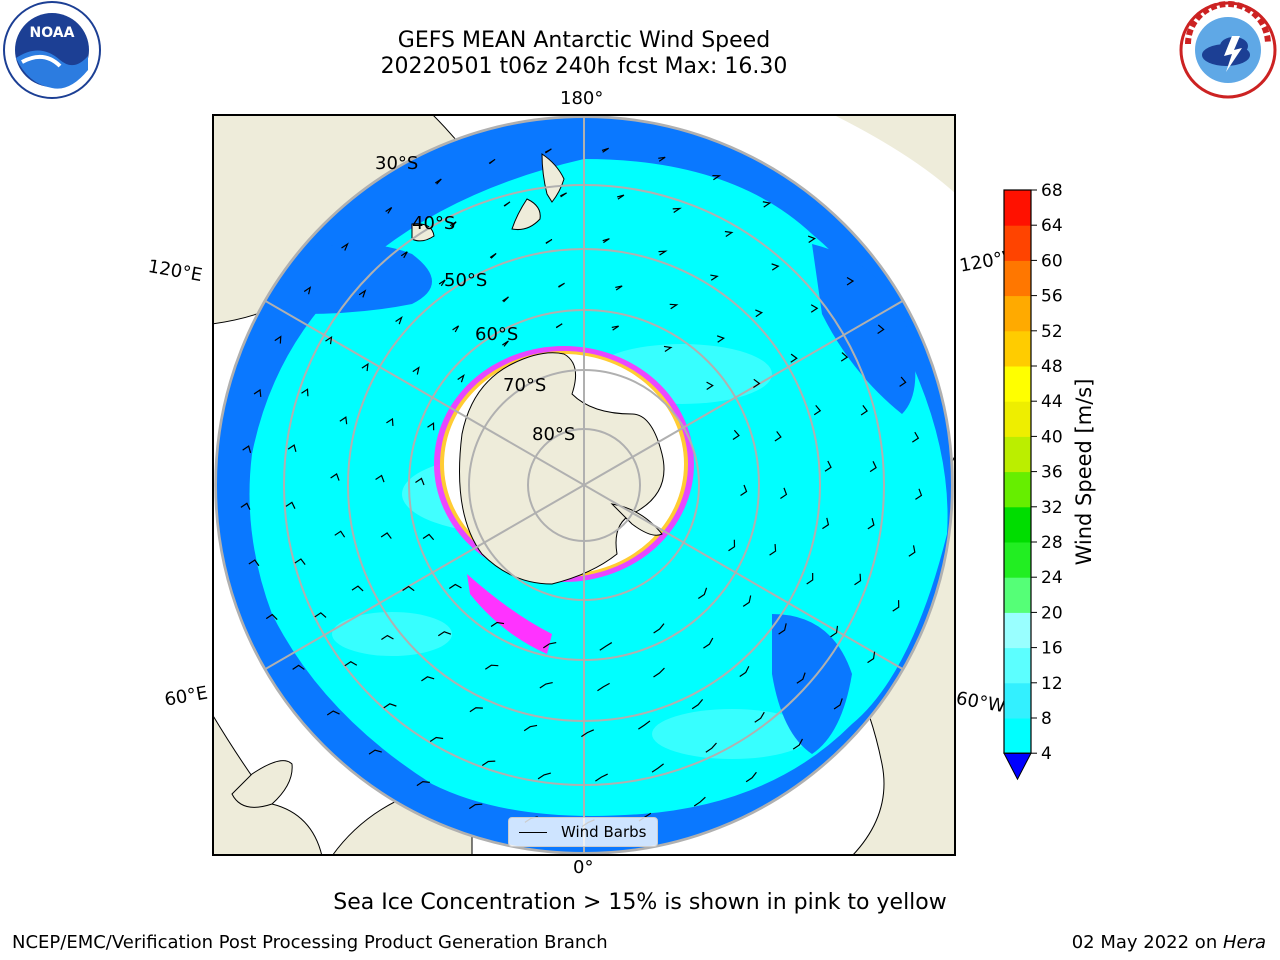  Describe the element at coordinates (533, 832) in the screenshot. I see `wind-barb-legend-line` at that location.